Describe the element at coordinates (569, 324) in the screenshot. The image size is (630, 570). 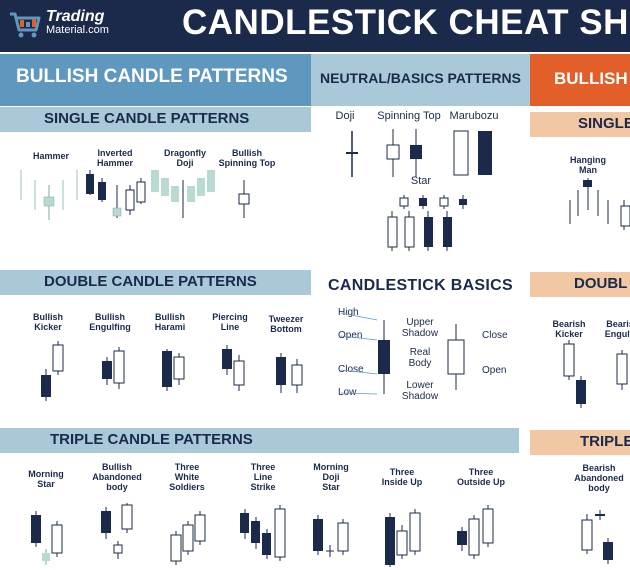
I see `bearish-kicker-label-1: Bearish` at that location.